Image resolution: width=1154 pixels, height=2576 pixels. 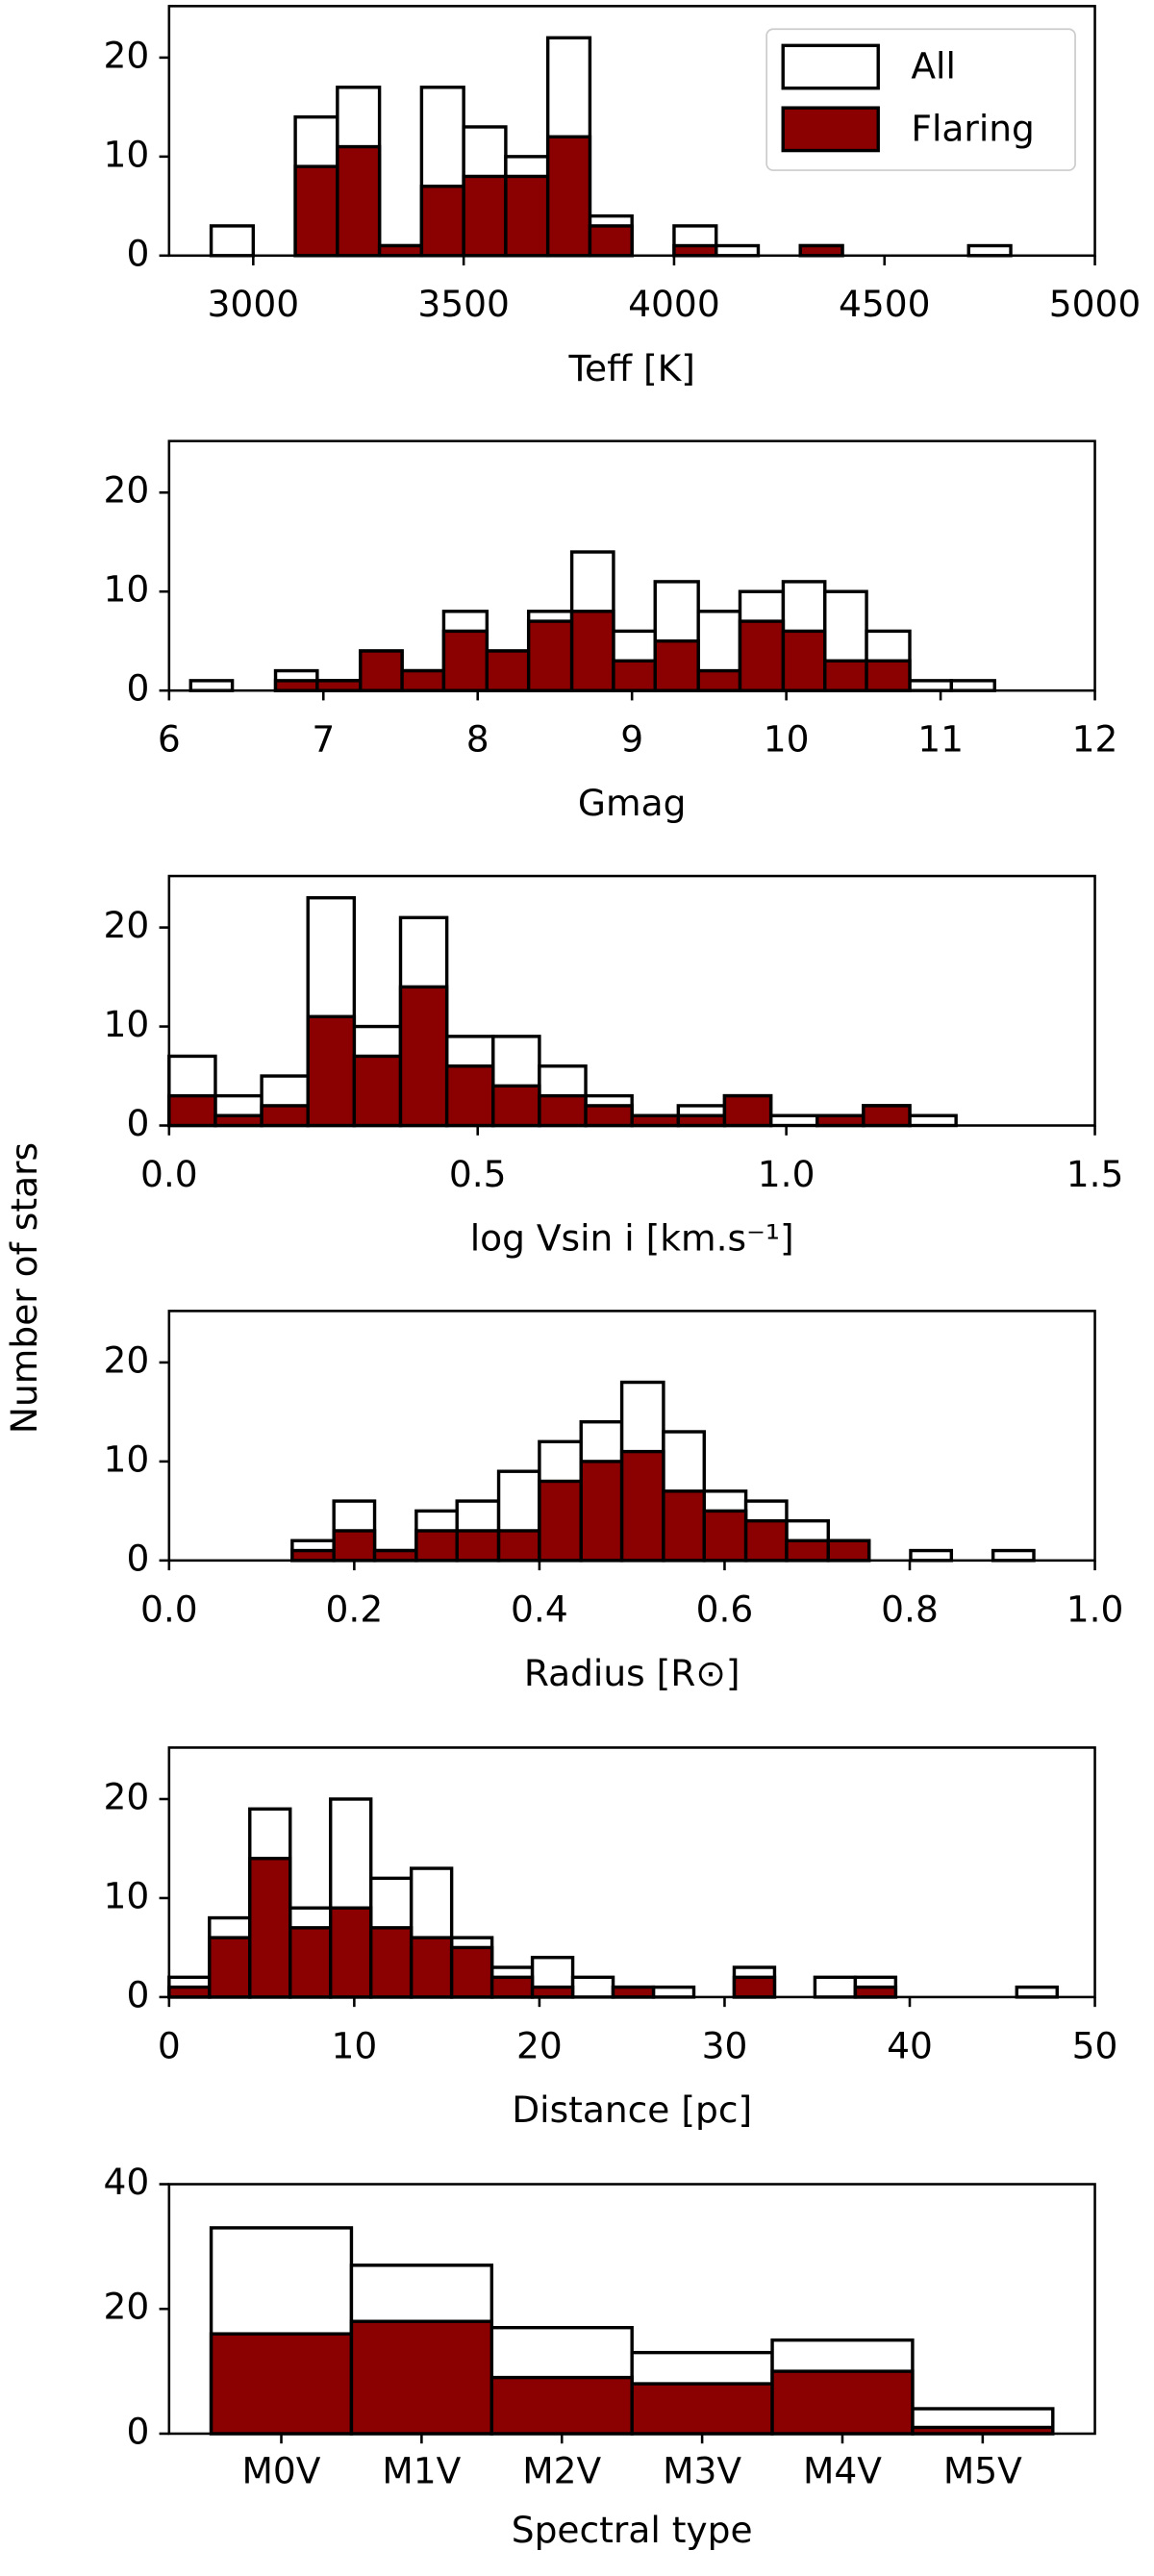 I want to click on x-tick-label: 0.2, so click(x=355, y=1609).